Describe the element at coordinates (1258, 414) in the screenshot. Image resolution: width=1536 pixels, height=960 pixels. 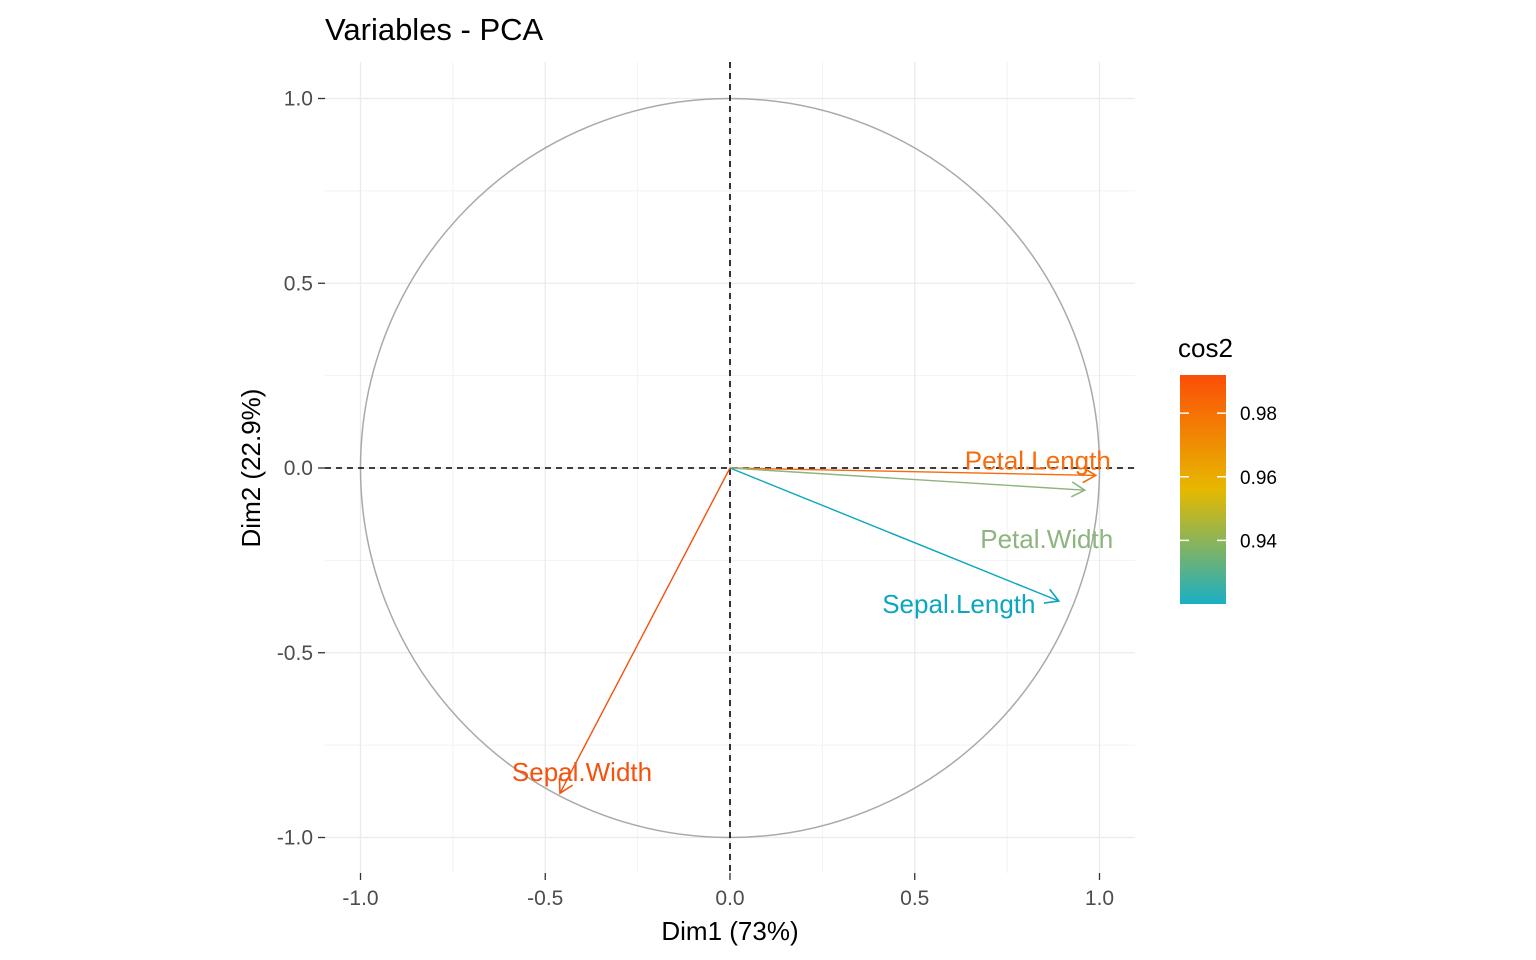
I see `legend-tick-label: 0.98` at that location.